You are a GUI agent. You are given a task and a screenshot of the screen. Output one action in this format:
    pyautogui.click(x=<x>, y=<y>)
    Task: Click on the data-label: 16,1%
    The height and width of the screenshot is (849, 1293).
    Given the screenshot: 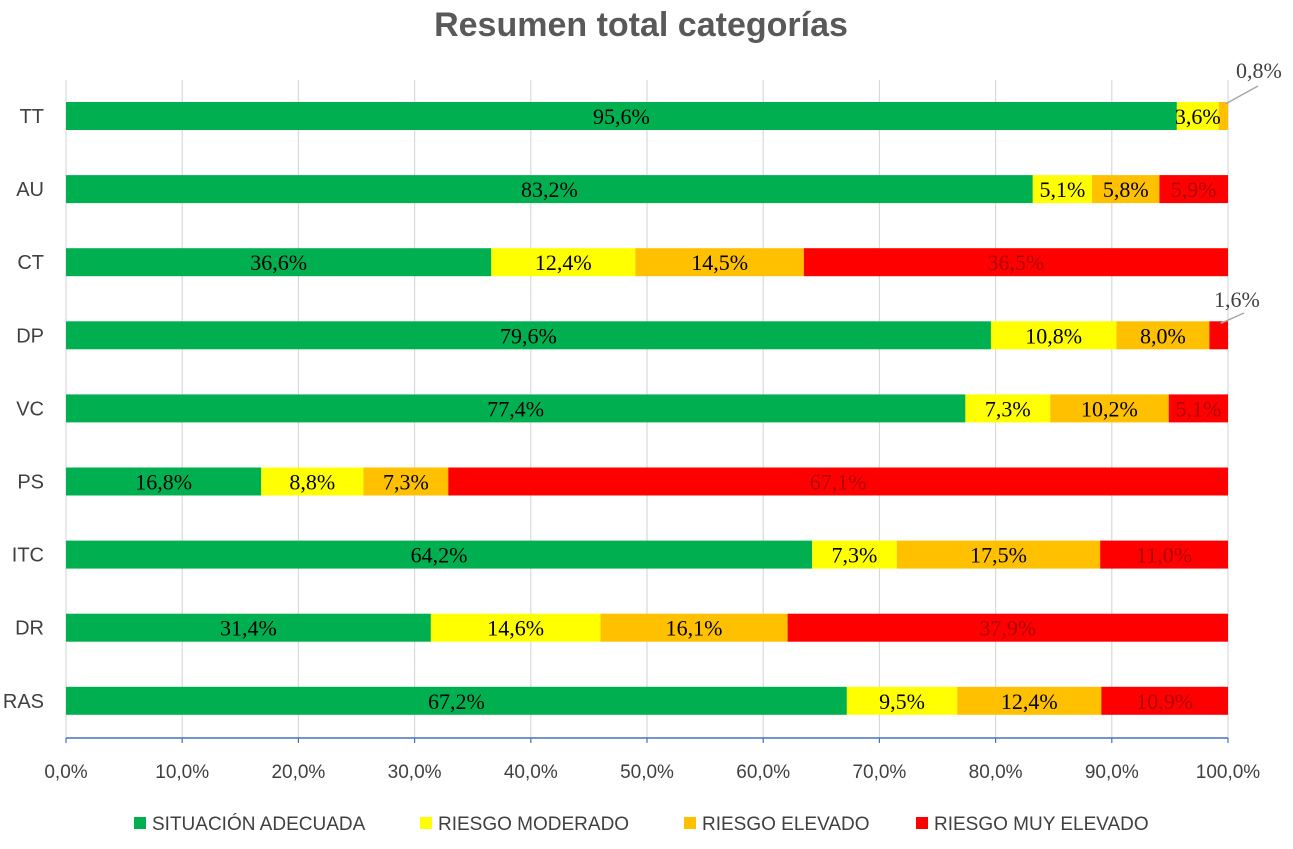 What is the action you would take?
    pyautogui.click(x=694, y=628)
    